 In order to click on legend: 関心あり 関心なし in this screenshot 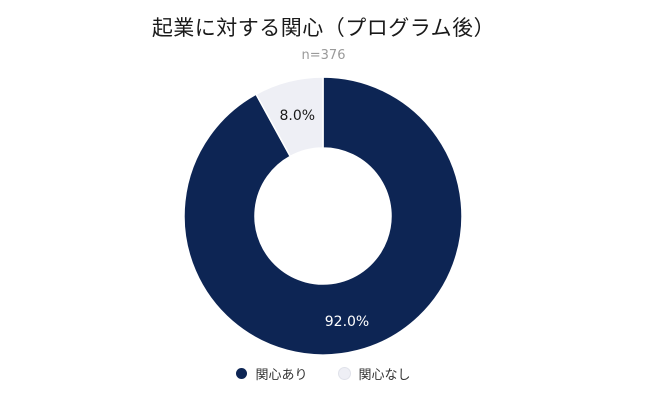, I will do `click(323, 373)`.